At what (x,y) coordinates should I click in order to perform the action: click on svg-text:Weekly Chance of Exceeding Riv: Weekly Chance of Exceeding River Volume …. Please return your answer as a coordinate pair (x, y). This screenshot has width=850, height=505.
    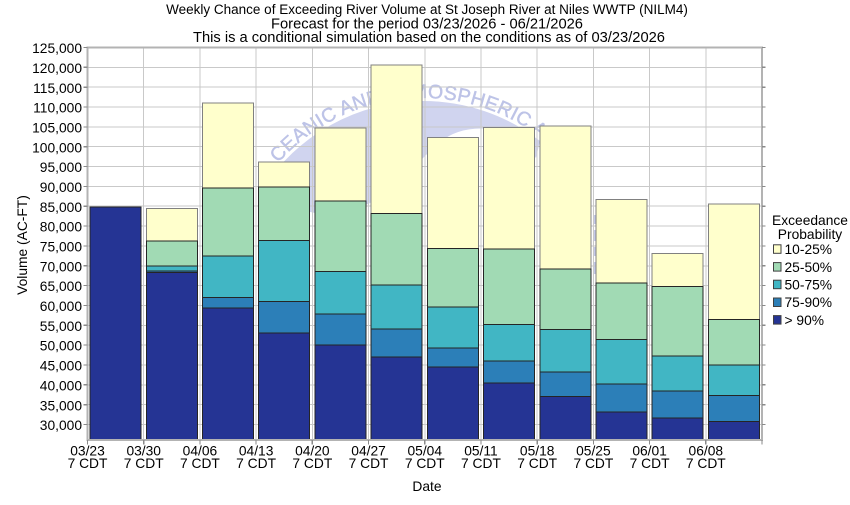
    Looking at the image, I should click on (427, 9).